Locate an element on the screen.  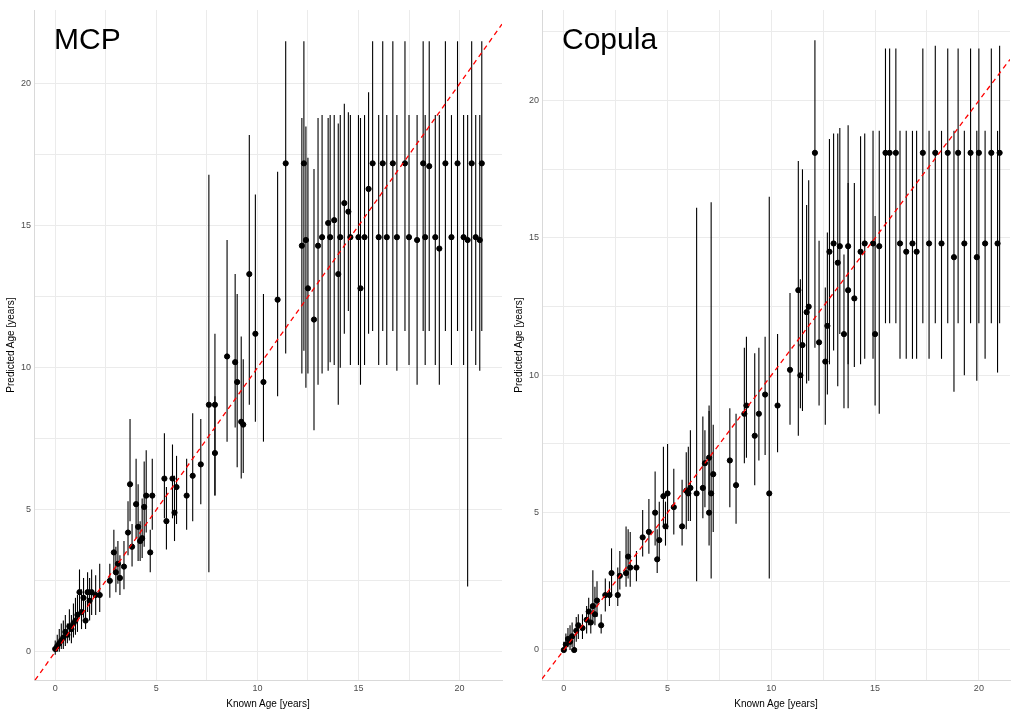
chart-title: MCP is located at coordinates (87, 39).